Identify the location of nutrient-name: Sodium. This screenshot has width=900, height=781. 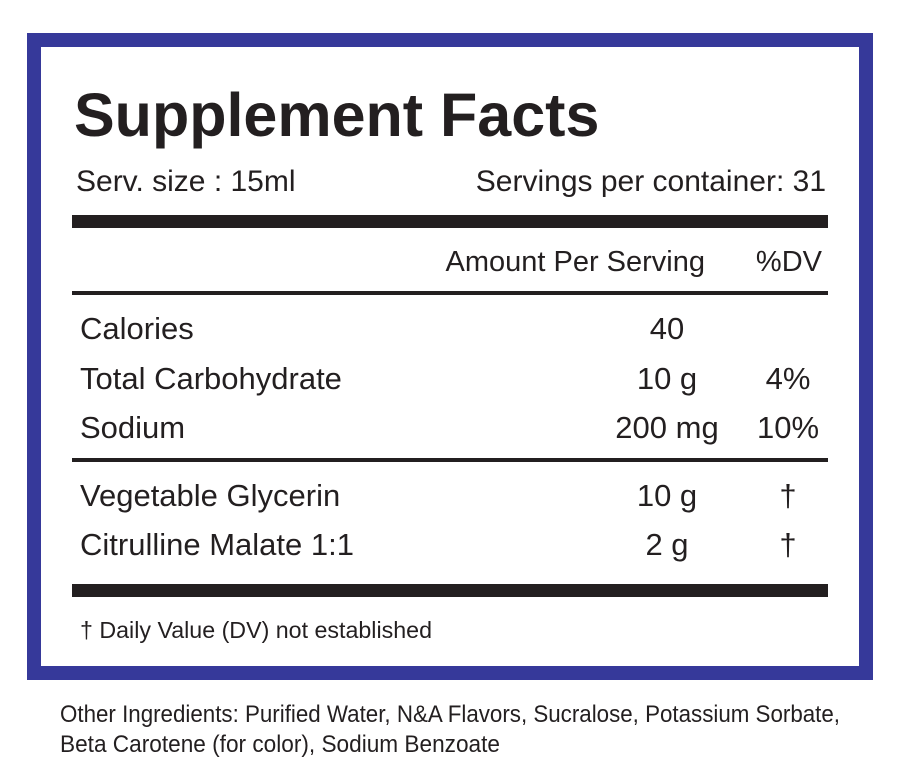
(132, 427).